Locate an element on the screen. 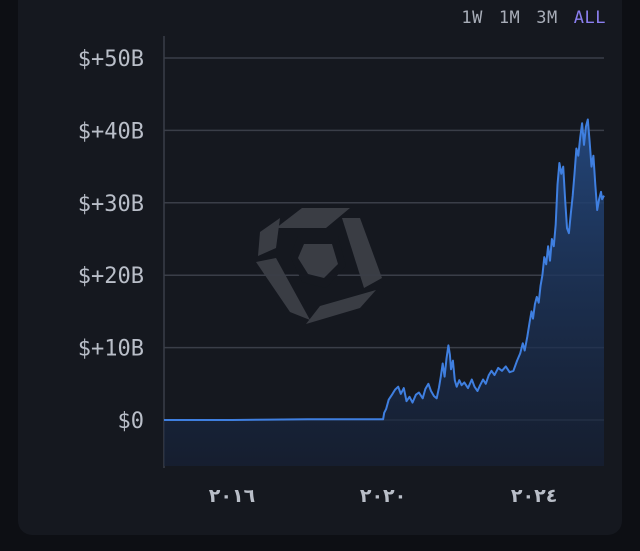  y-tick-label: $+30B is located at coordinates (111, 204).